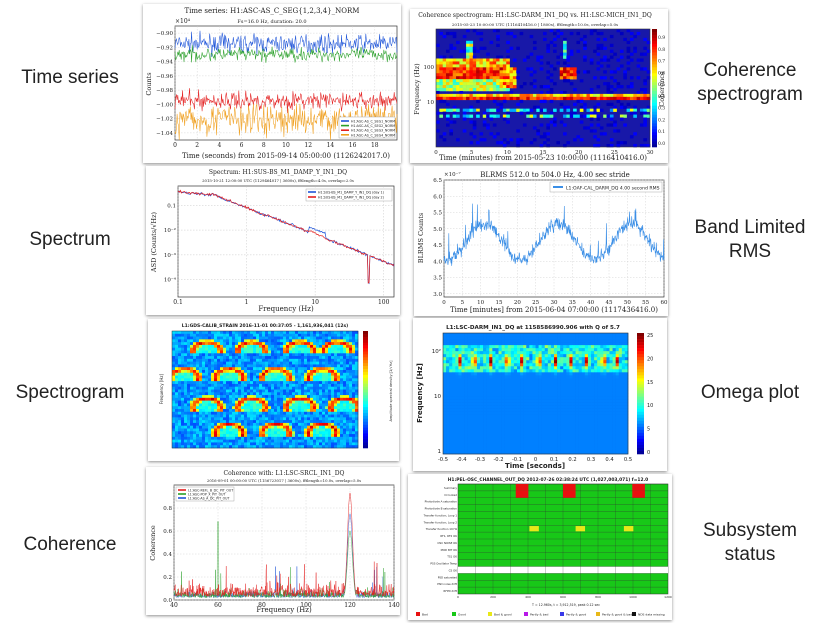  I want to click on cs-colorbar-tick: 0.2, so click(661, 120).